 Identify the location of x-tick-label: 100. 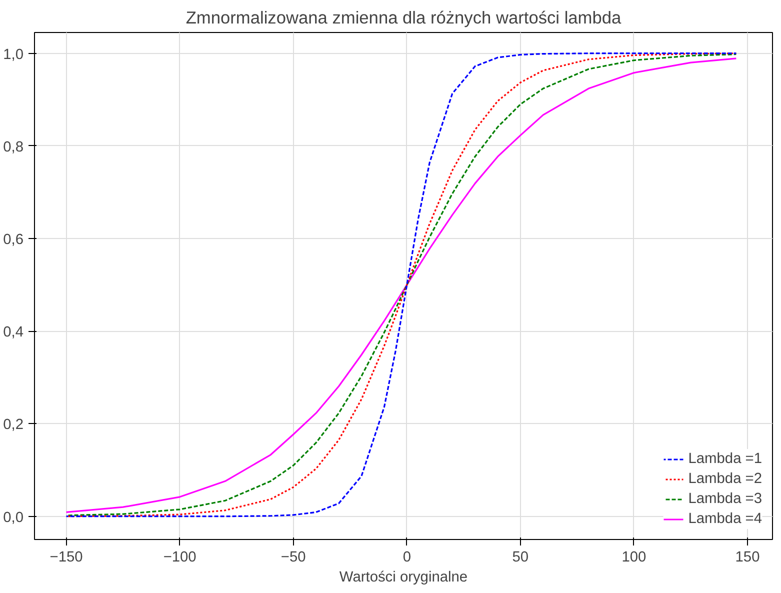
(634, 558).